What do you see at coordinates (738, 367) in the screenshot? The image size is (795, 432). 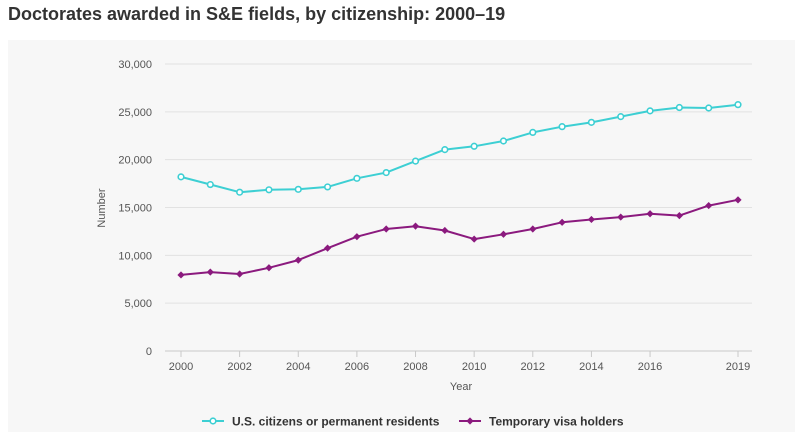 I see `x-tick-label: 2019` at bounding box center [738, 367].